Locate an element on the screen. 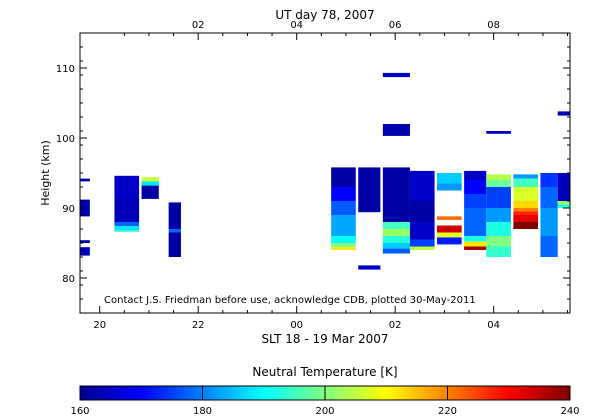 The height and width of the screenshot is (420, 600). bottom-tick-label: 20 is located at coordinates (99, 325).